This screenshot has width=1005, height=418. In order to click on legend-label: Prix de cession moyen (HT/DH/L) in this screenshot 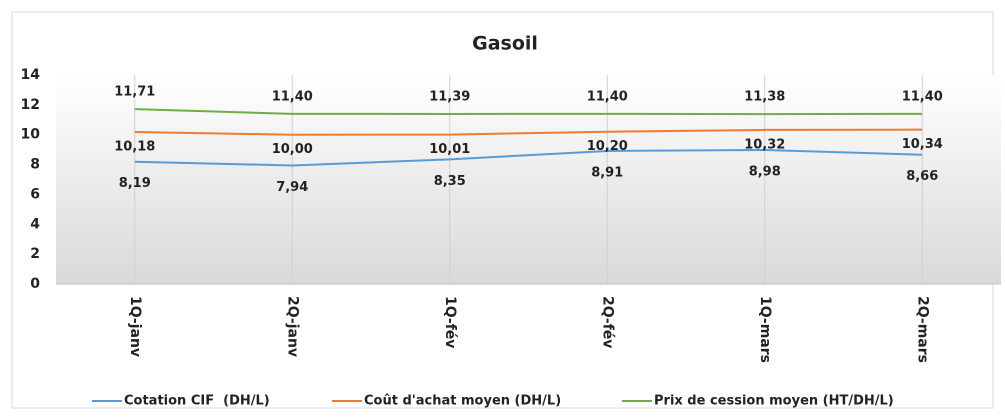, I will do `click(774, 401)`.